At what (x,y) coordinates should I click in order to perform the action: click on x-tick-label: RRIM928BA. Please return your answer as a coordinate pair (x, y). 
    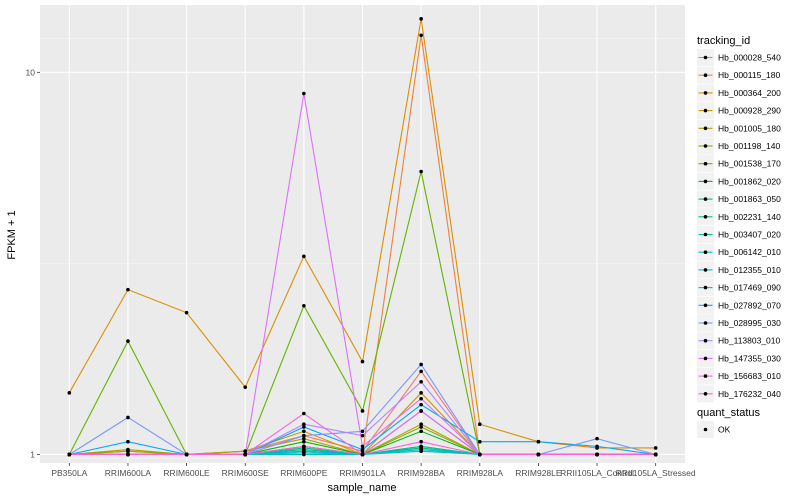
    Looking at the image, I should click on (422, 473).